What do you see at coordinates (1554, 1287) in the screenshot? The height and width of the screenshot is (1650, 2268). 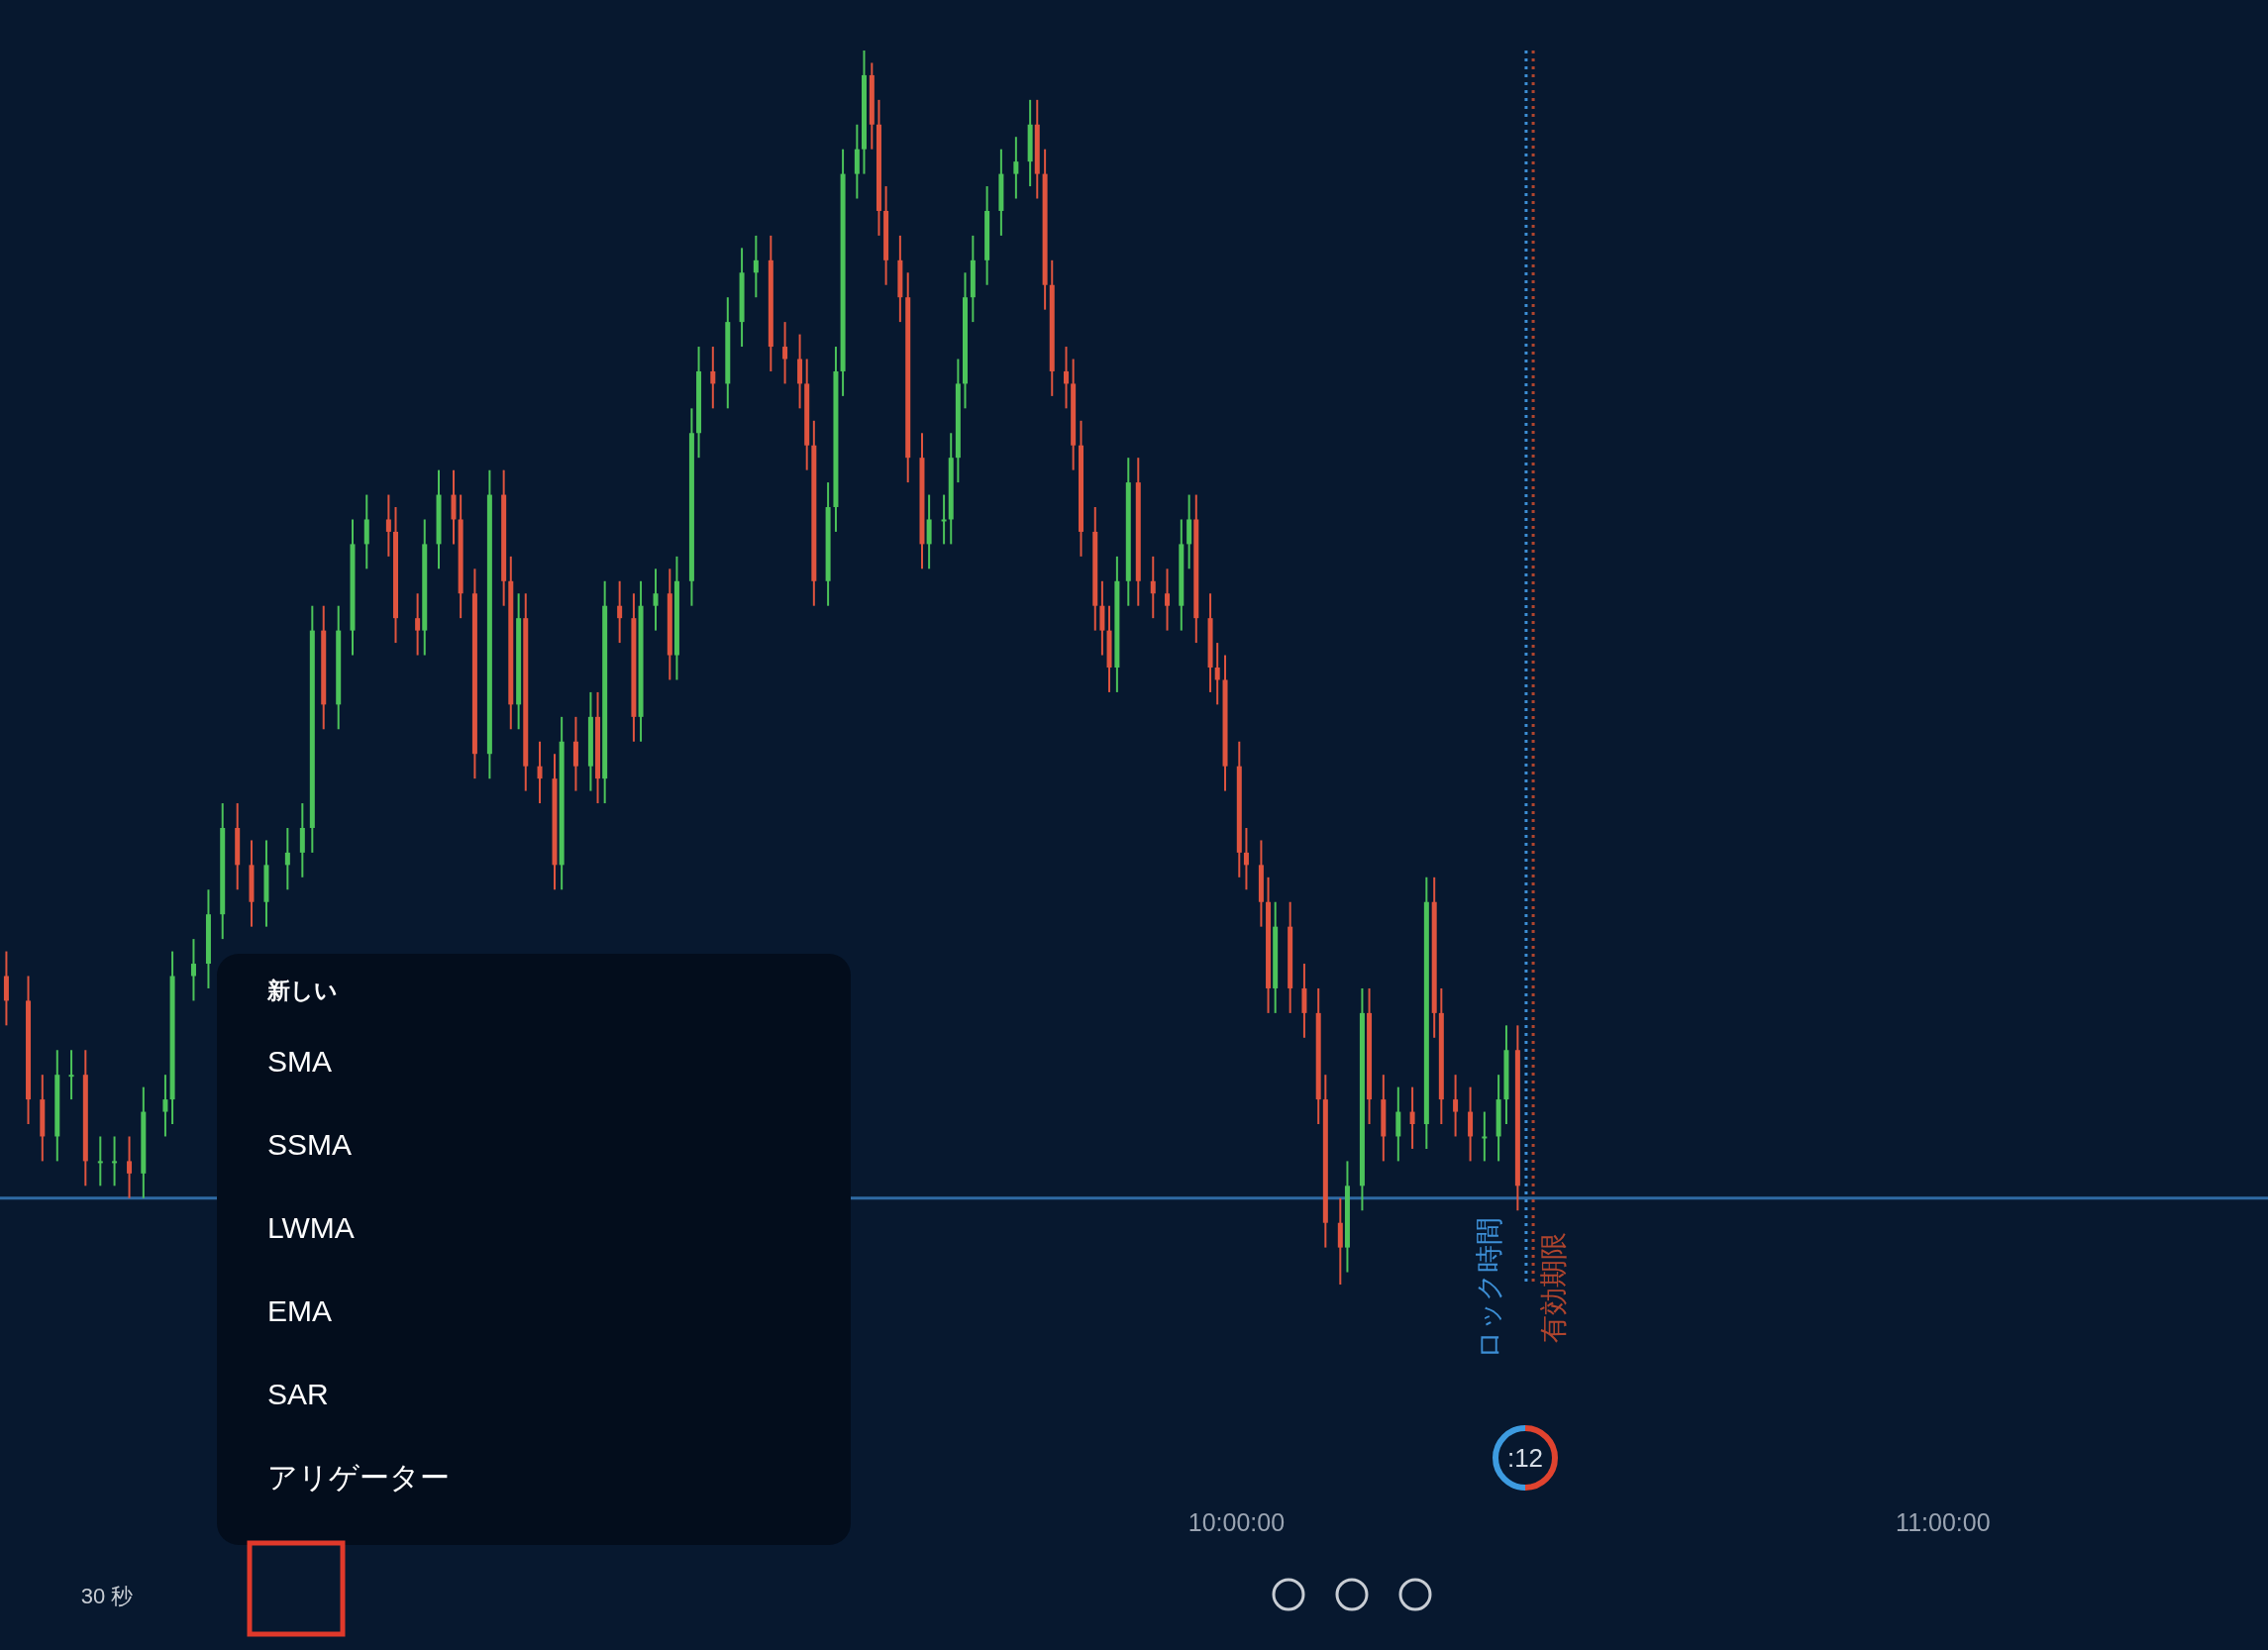 I see `ref-line-label: 有効期限` at bounding box center [1554, 1287].